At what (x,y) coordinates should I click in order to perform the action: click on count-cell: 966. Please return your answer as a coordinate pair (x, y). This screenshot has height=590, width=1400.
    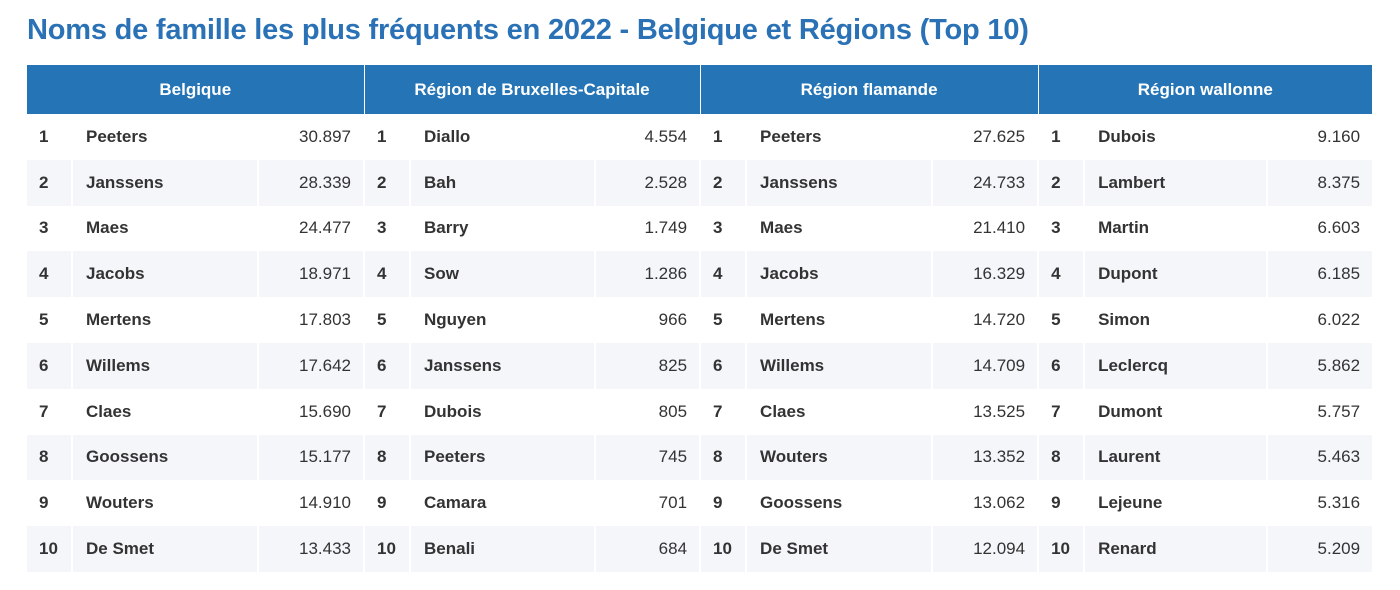
    Looking at the image, I should click on (647, 320).